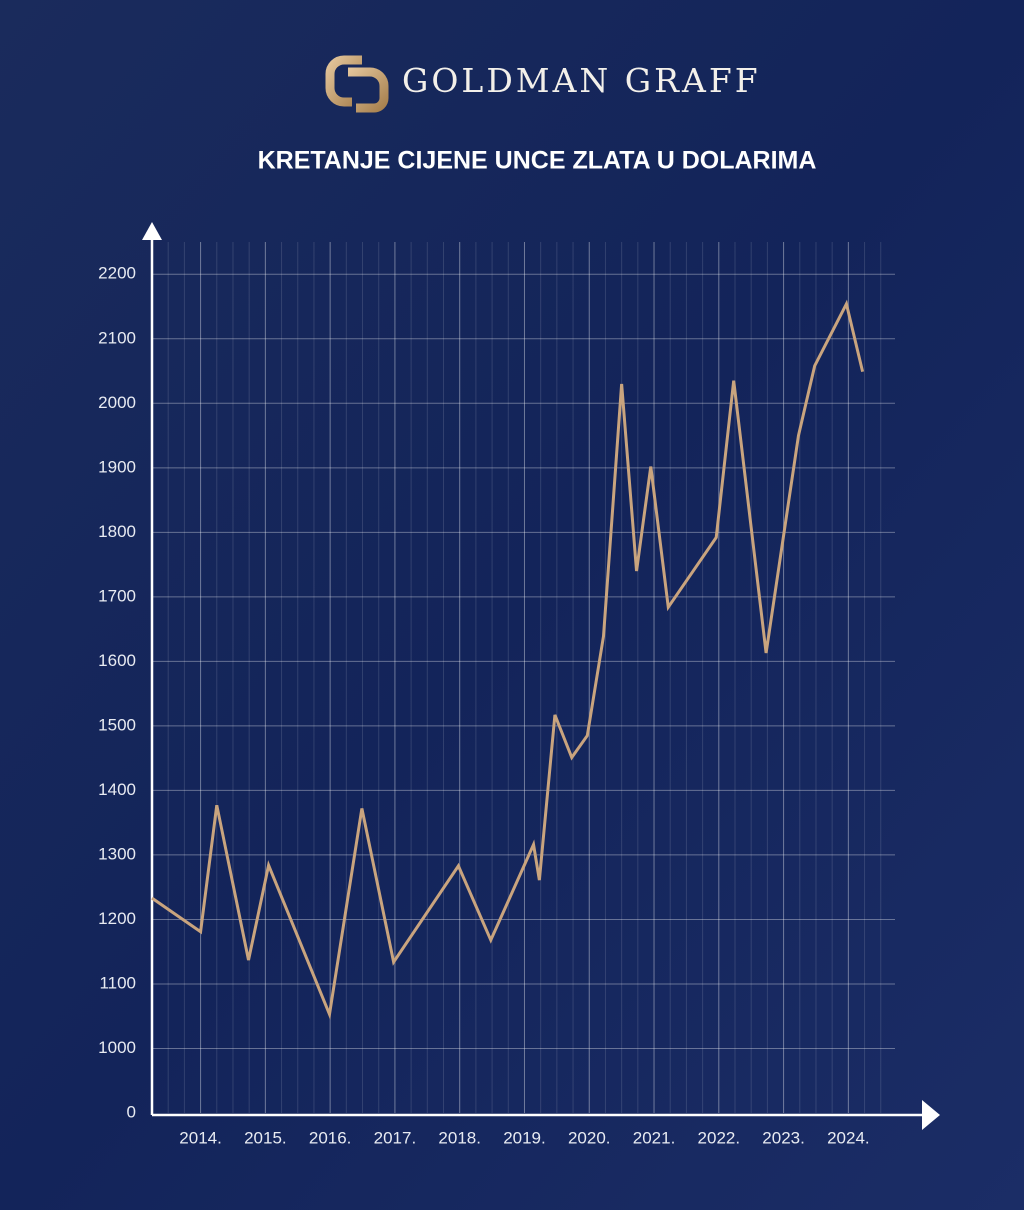 The image size is (1024, 1210). Describe the element at coordinates (719, 1137) in the screenshot. I see `x-tick-label: 2022.` at that location.